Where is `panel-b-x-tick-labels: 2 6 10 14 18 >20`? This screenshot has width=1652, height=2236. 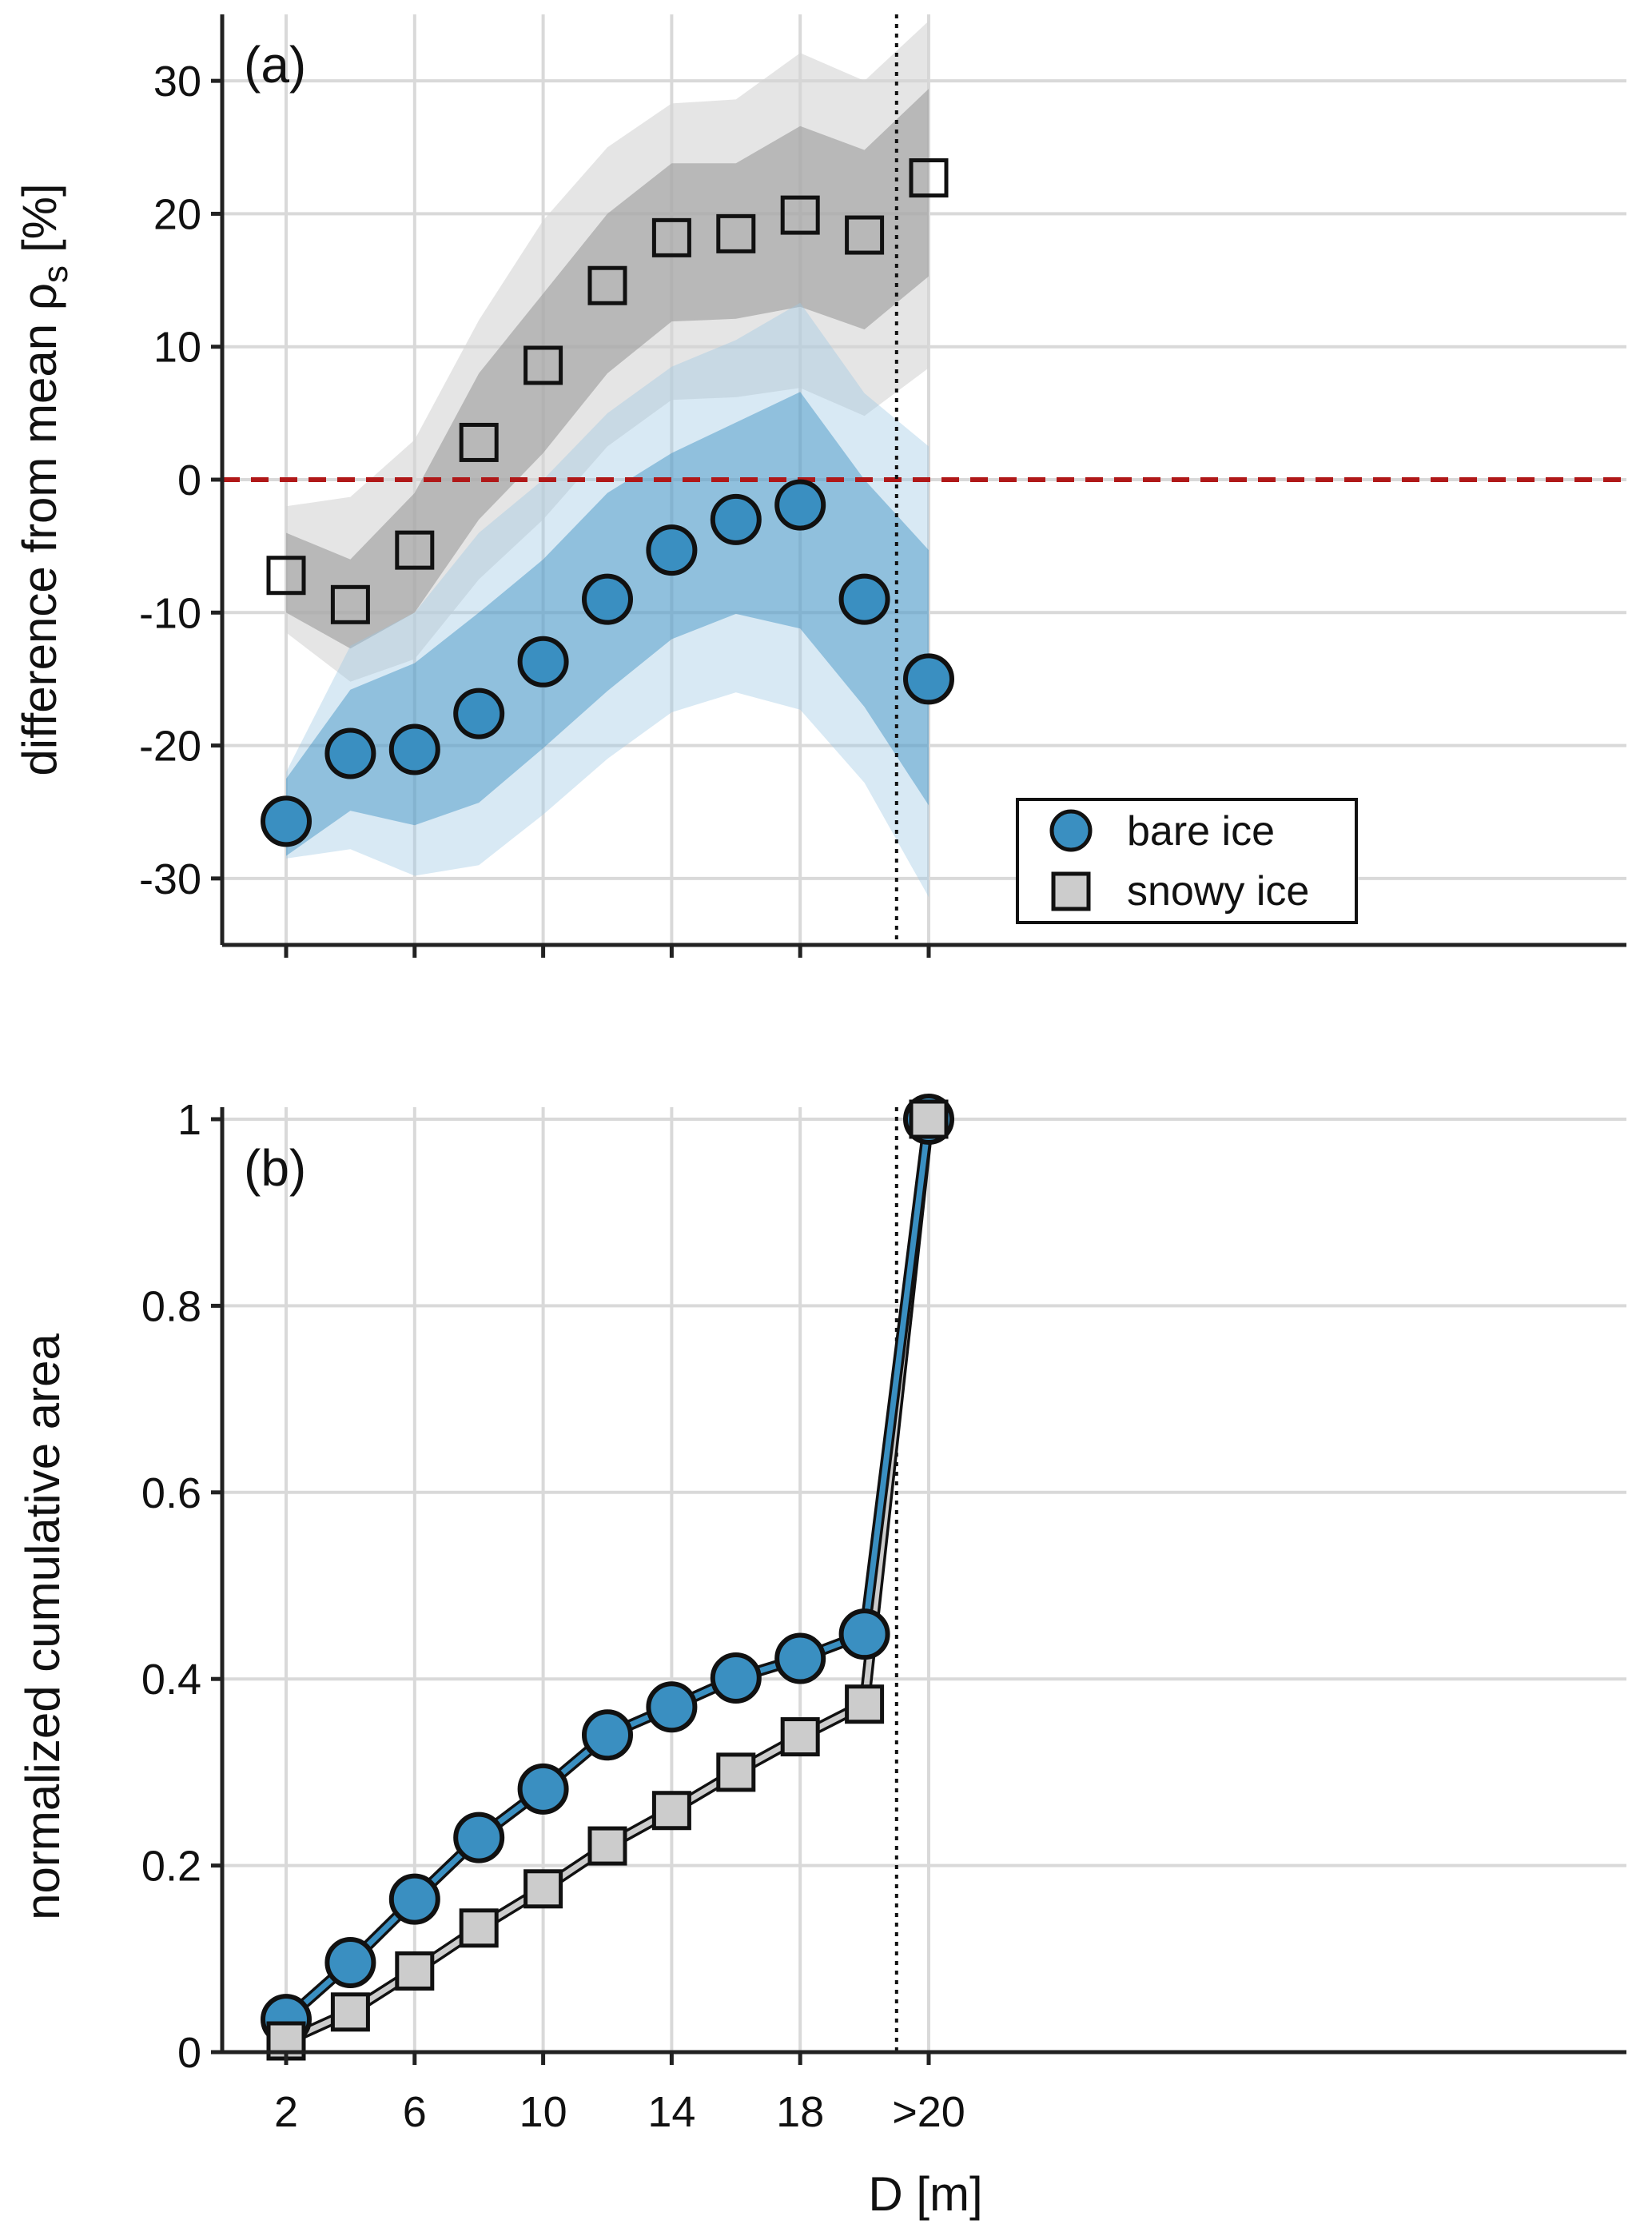 panel-b-x-tick-labels: 2 6 10 14 18 >20 is located at coordinates (619, 2112).